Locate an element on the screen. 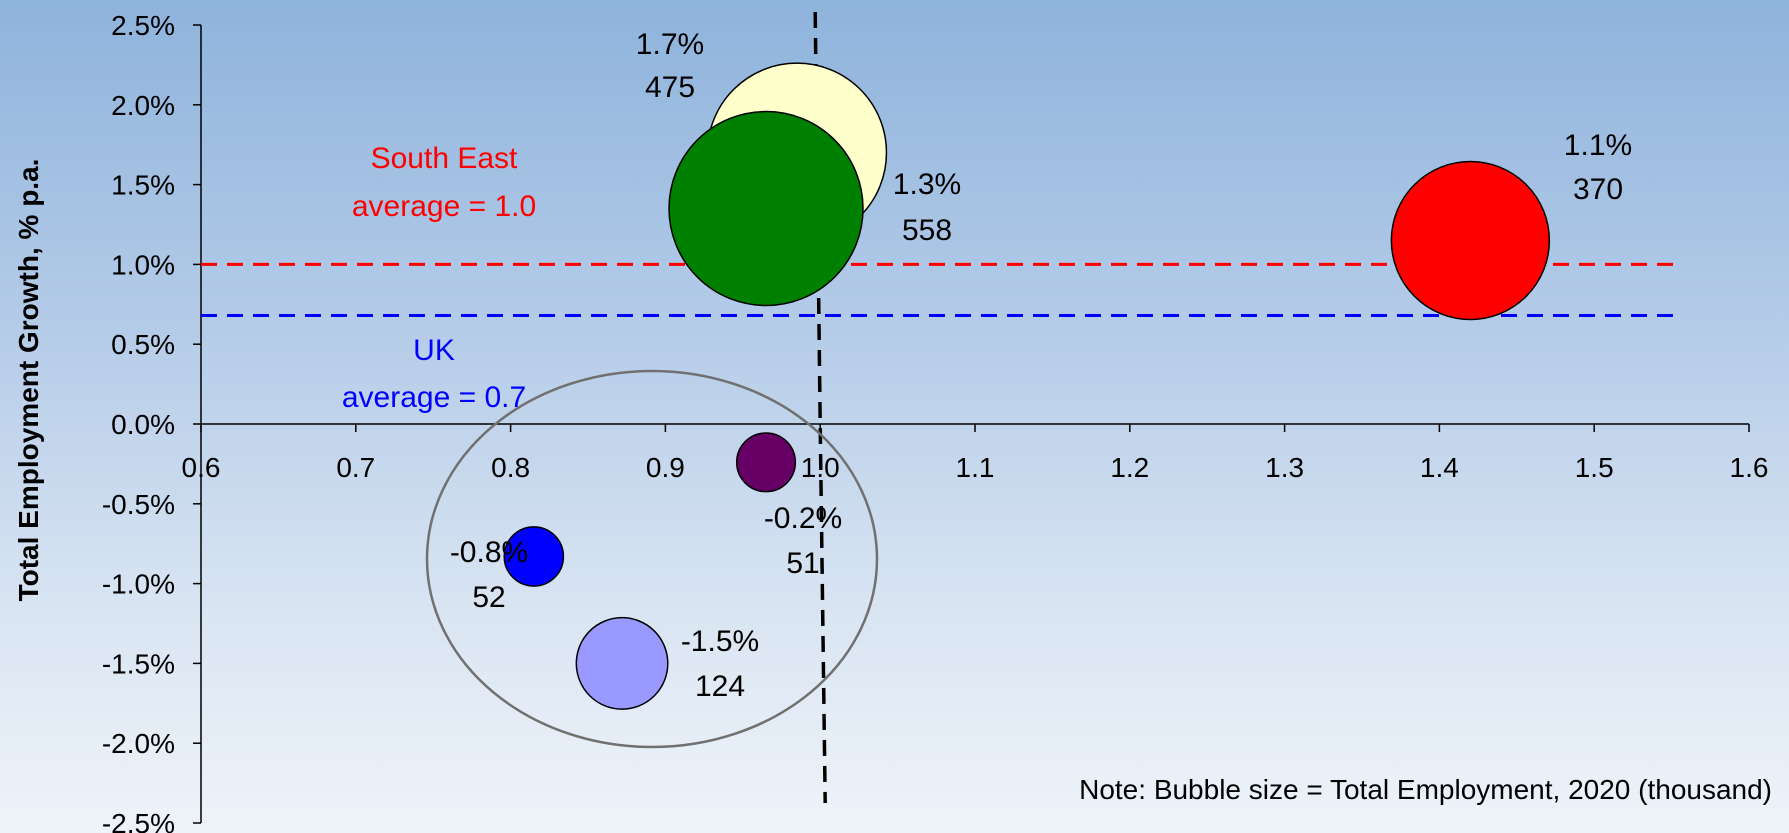 This screenshot has width=1789, height=833. grouping-ellipse-layer is located at coordinates (652, 559).